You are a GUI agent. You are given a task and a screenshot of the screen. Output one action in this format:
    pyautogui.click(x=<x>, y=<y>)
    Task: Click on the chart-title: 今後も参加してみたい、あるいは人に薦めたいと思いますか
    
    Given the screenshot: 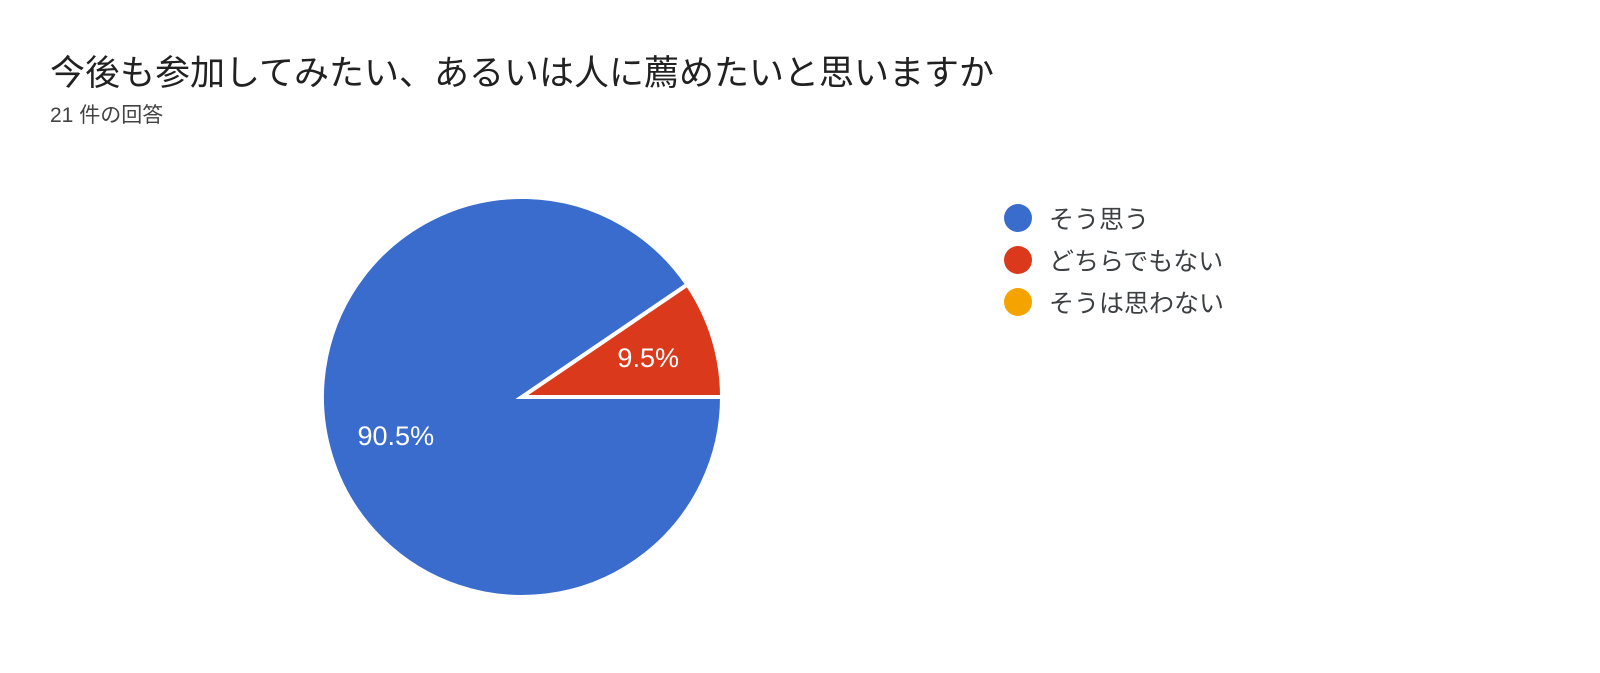 What is the action you would take?
    pyautogui.click(x=522, y=73)
    